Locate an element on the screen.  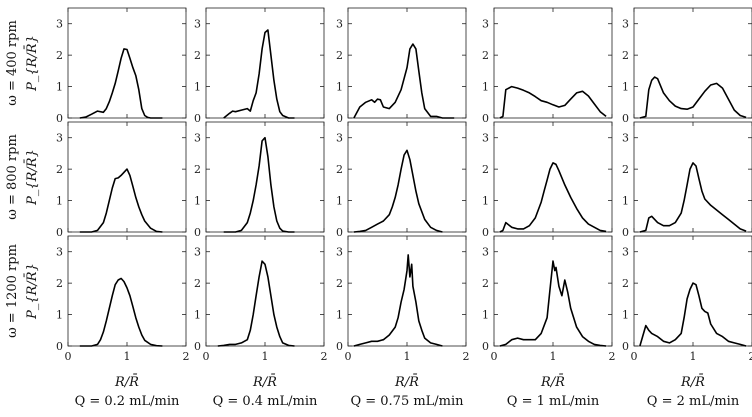
y-tick-label-r2-c3-0: 0 is located at coordinates (485, 346).